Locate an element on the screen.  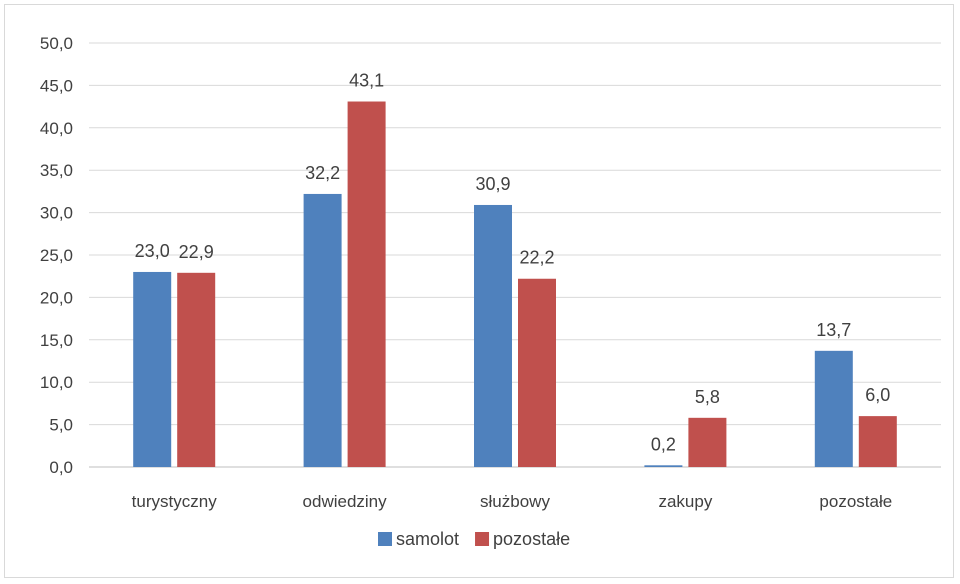
legend: samolot pozostałe is located at coordinates (474, 539).